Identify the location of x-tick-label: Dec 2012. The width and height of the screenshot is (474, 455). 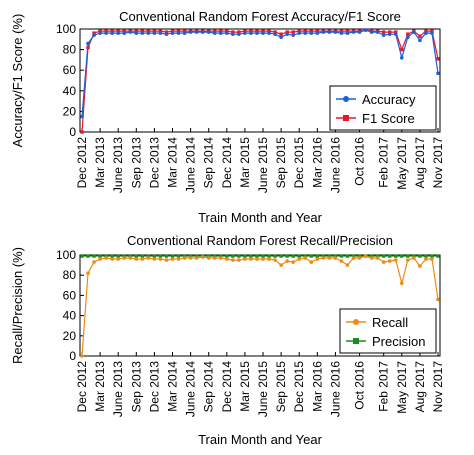
(82, 163).